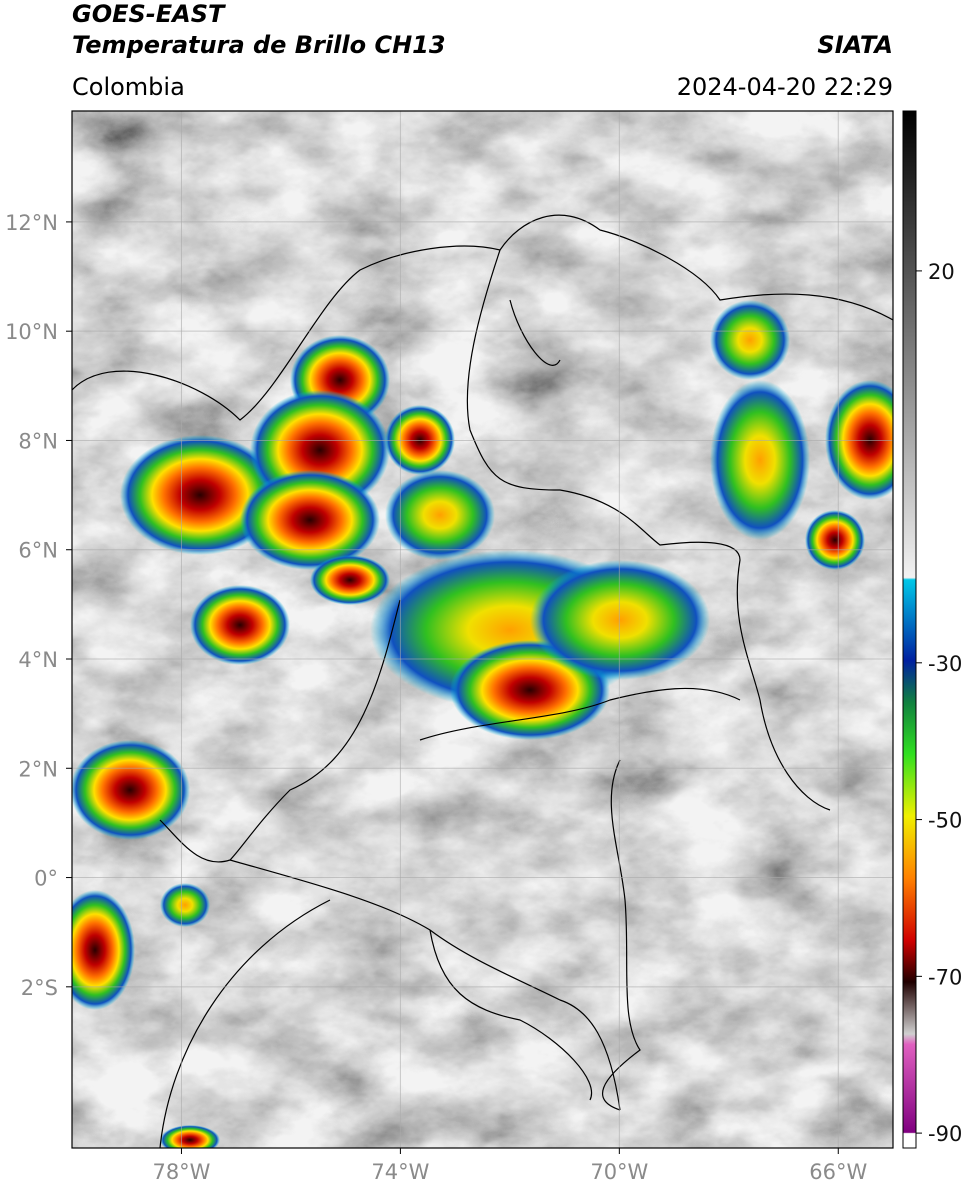 The image size is (966, 1190). What do you see at coordinates (31, 223) in the screenshot?
I see `y-tick-label: 12°N` at bounding box center [31, 223].